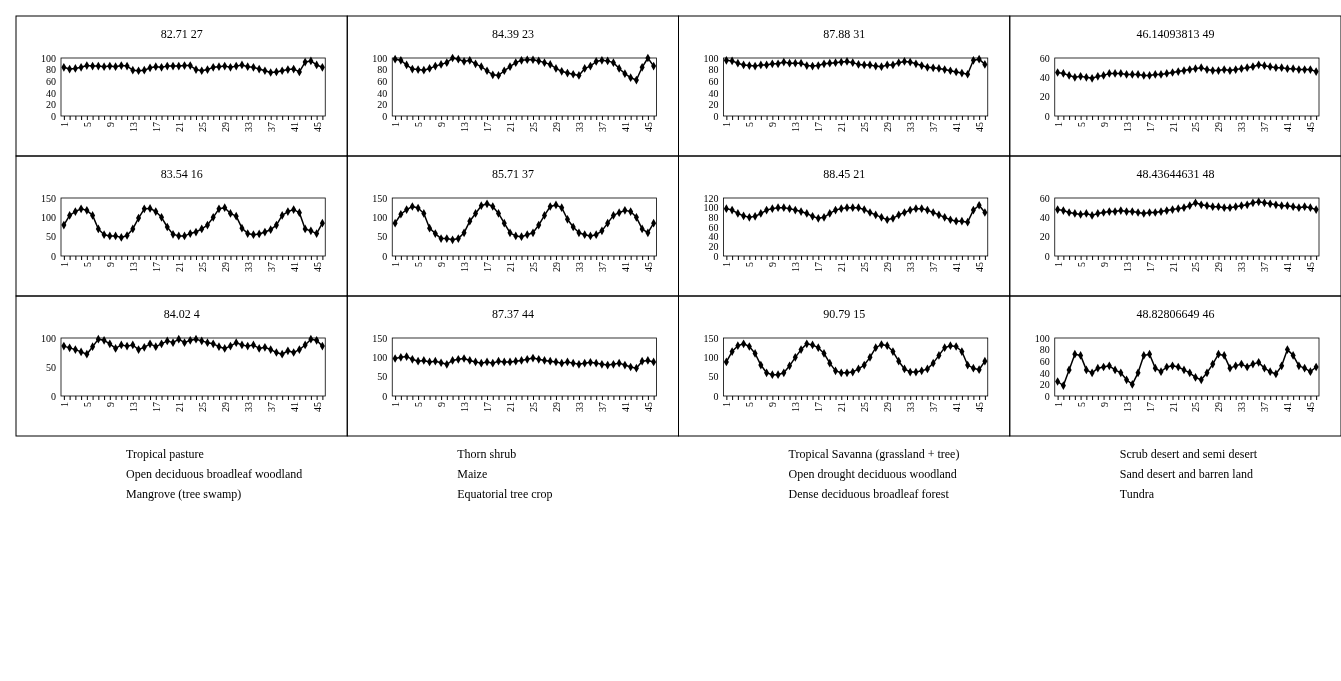 The width and height of the screenshot is (1341, 681). What do you see at coordinates (874, 454) in the screenshot?
I see `text: Tropical Savanna (grassland + tree)` at bounding box center [874, 454].